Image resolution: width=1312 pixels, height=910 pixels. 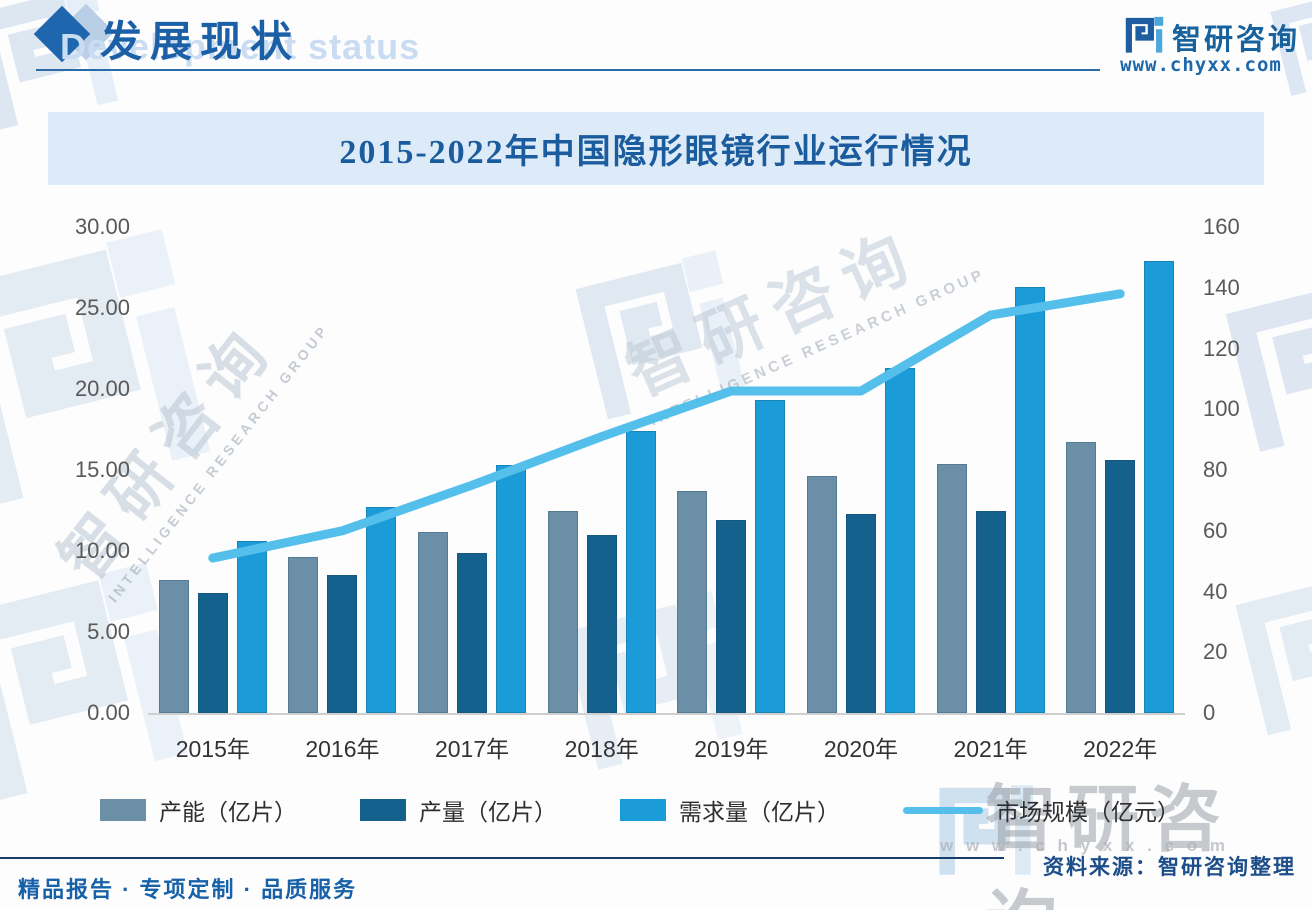 What do you see at coordinates (1209, 712) in the screenshot?
I see `right-axis-tick: 0` at bounding box center [1209, 712].